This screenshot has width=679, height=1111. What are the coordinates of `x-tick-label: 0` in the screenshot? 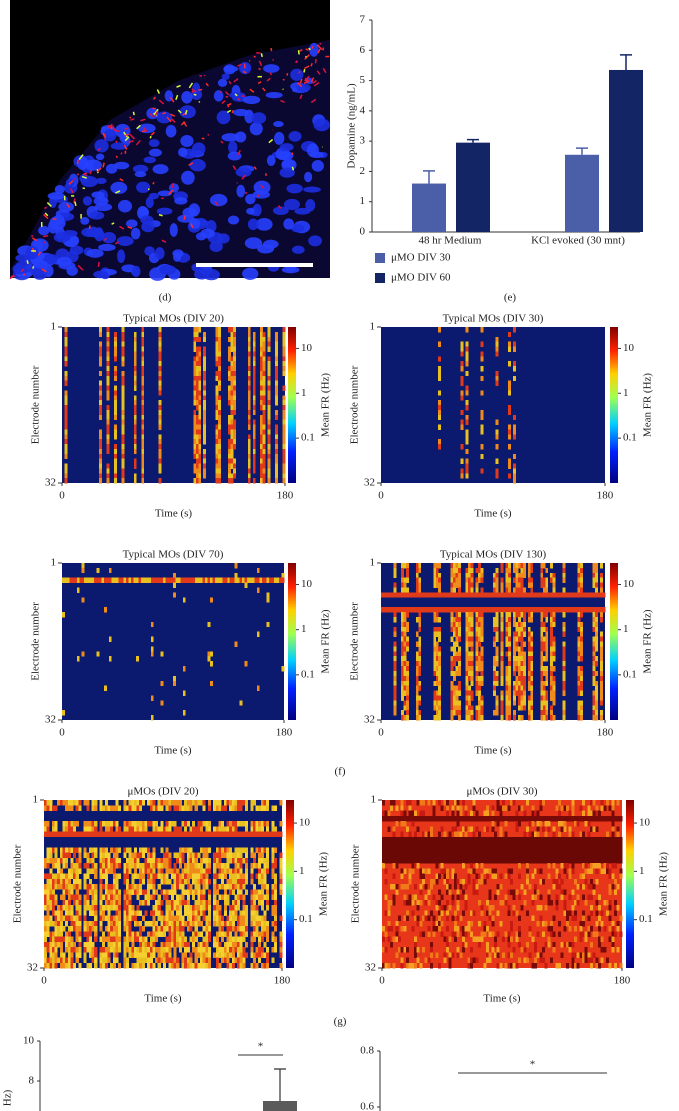 It's located at (62, 496).